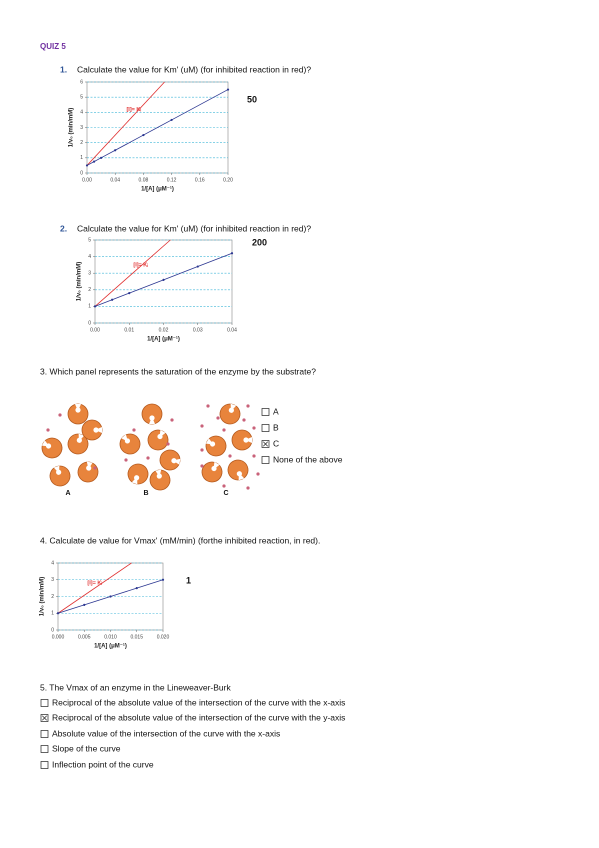  I want to click on x-tick-label: 0.000, so click(58, 637).